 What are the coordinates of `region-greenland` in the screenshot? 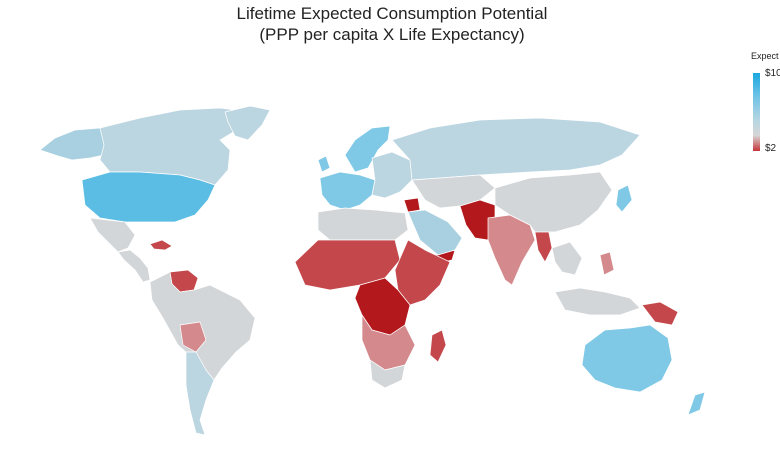 It's located at (247, 123).